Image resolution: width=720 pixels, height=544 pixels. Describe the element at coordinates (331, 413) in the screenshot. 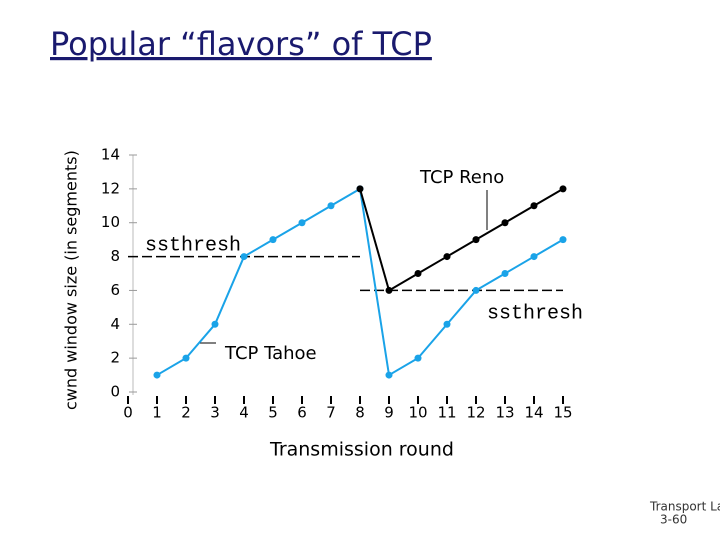

I see `x-tick-label: 7` at that location.